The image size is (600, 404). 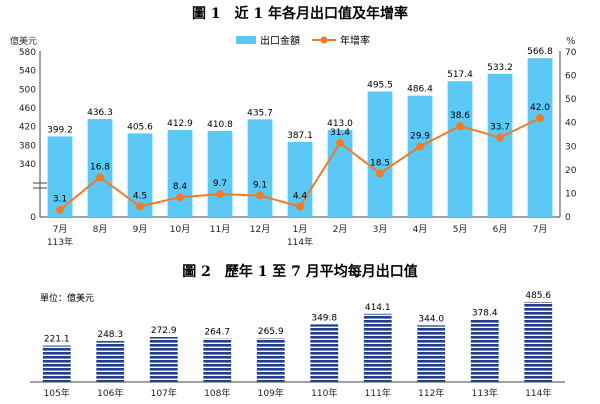 What do you see at coordinates (100, 229) in the screenshot?
I see `fig1-x-tick-label: 8月` at bounding box center [100, 229].